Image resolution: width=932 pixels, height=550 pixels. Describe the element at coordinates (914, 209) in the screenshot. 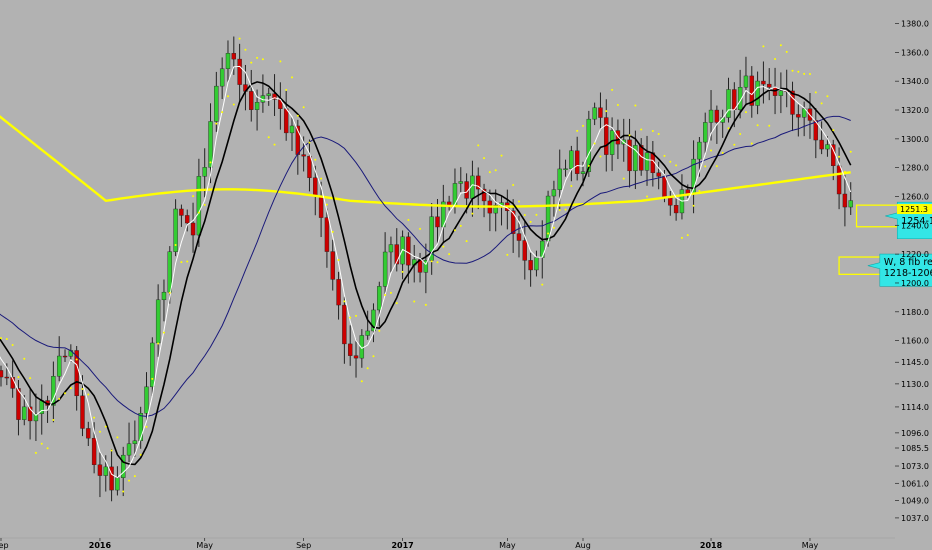

I see `current-price-tag` at that location.